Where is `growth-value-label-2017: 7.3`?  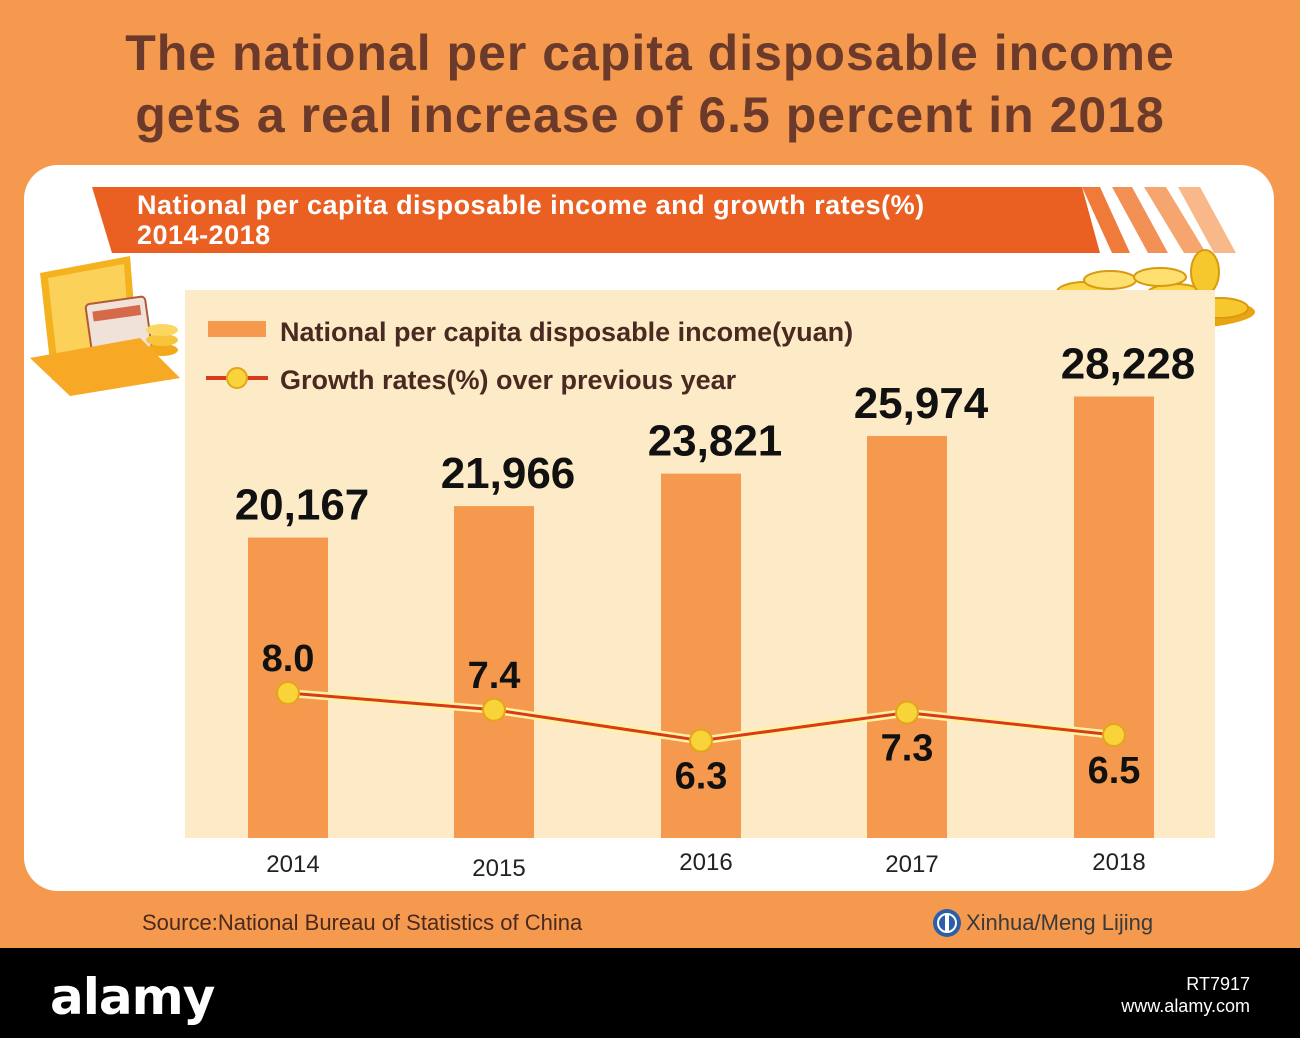
growth-value-label-2017: 7.3 is located at coordinates (907, 749).